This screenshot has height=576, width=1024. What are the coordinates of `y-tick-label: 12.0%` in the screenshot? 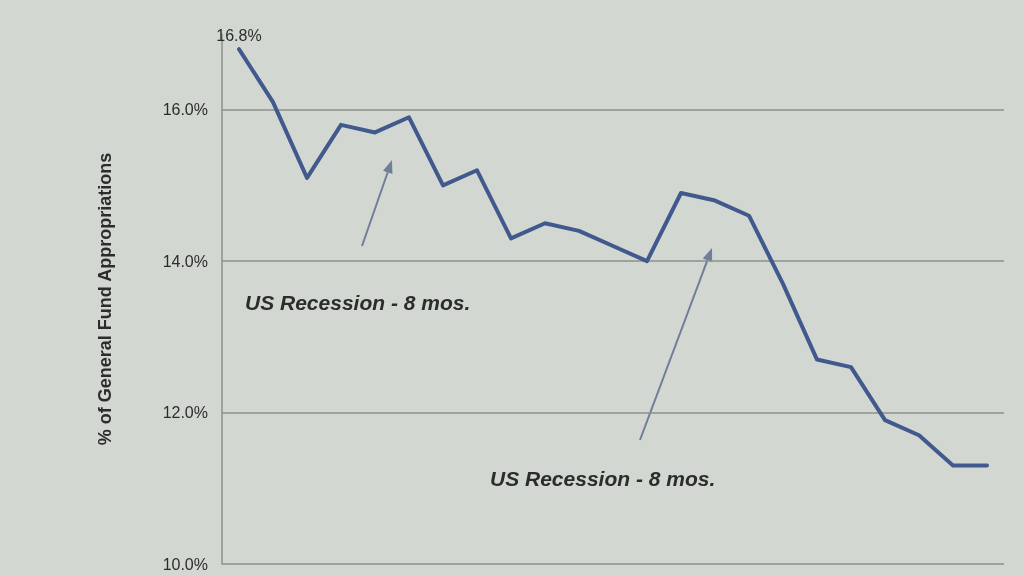 It's located at (185, 413).